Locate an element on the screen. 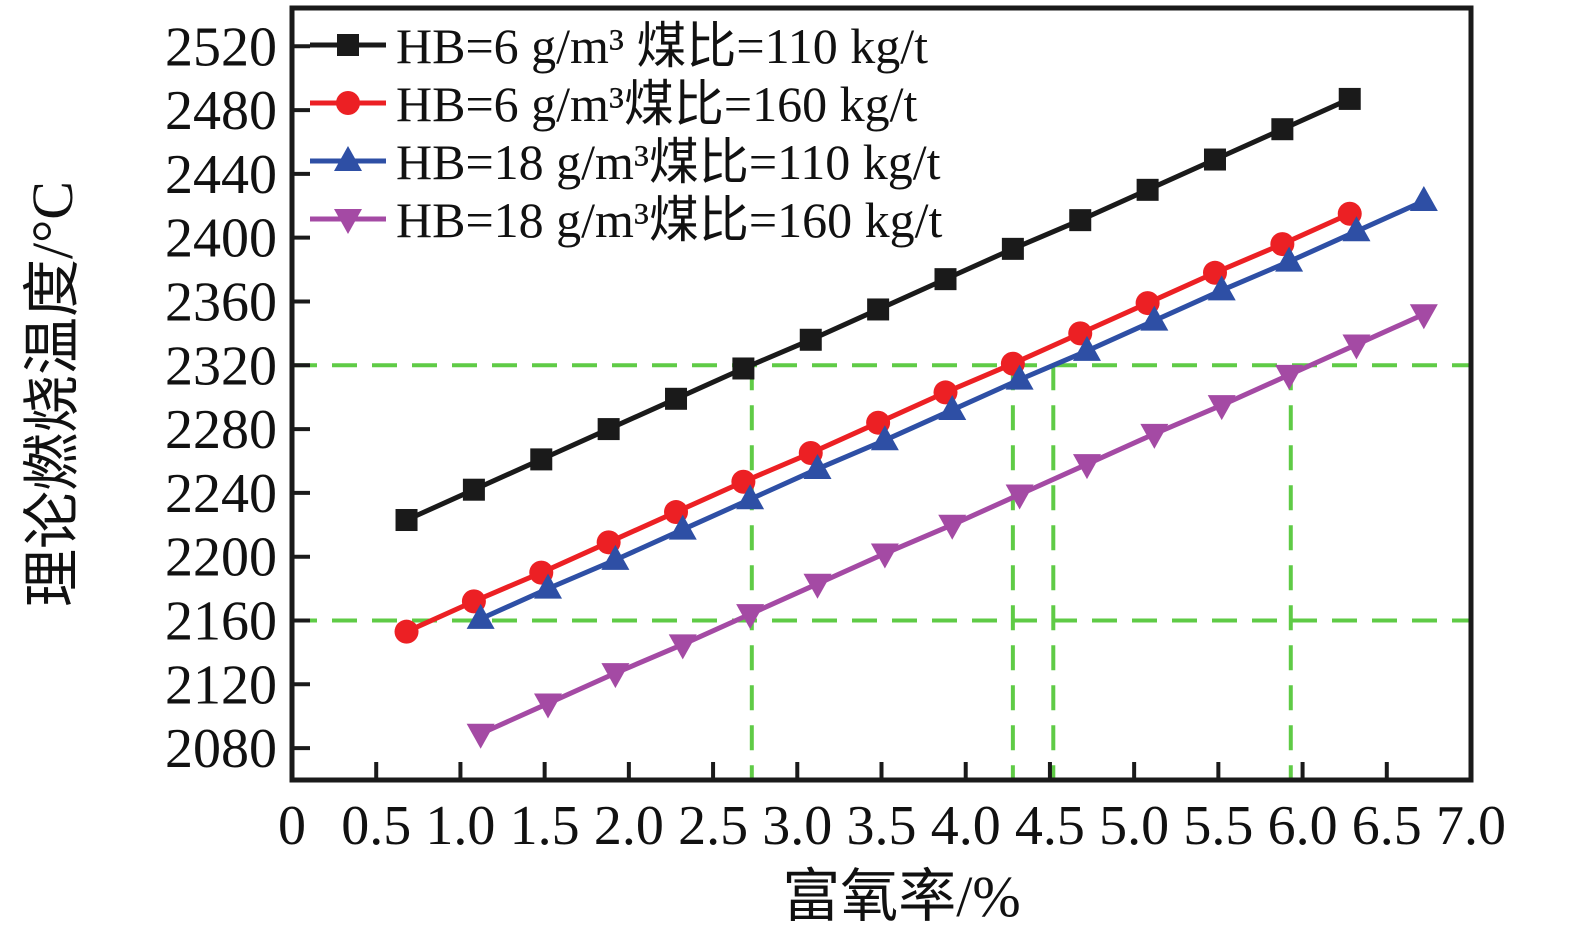  y-tick-label: 2080 is located at coordinates (221, 749).